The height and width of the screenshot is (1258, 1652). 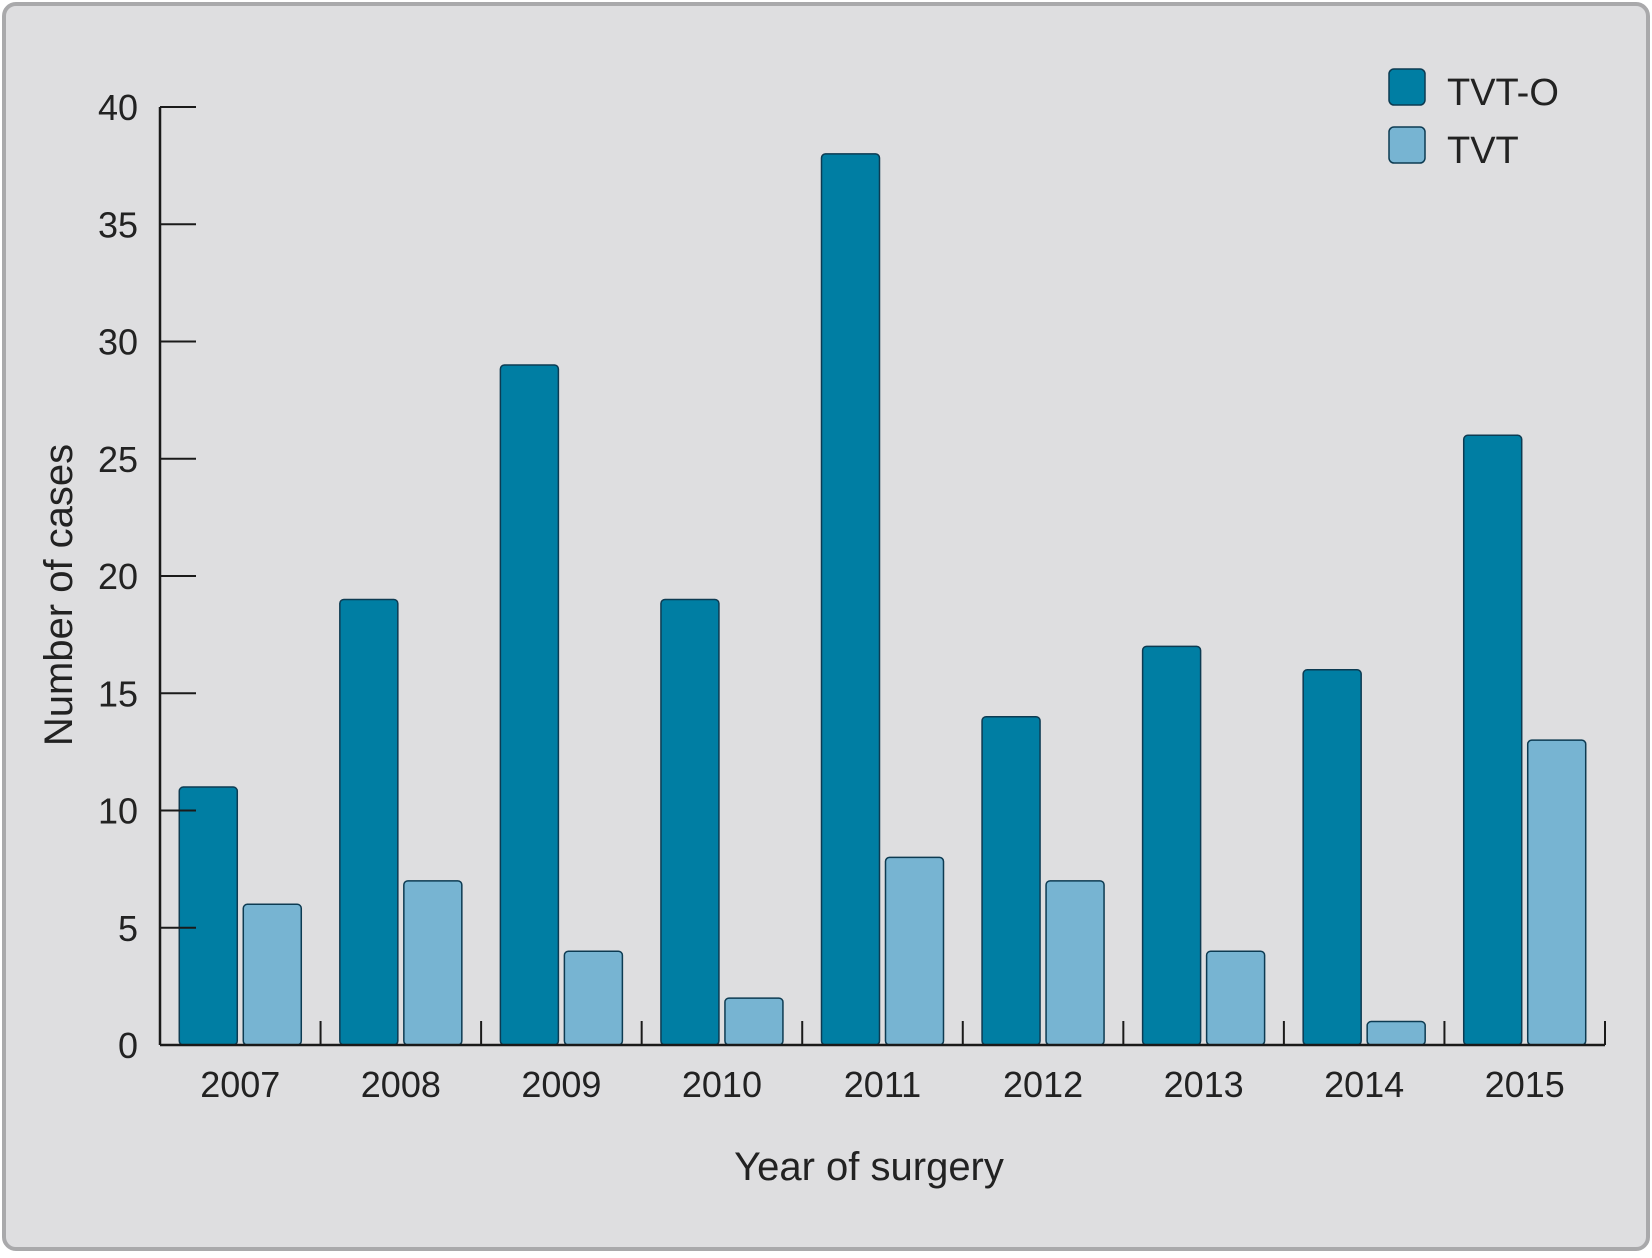 I want to click on bar-tvt-2013, so click(x=1235, y=998).